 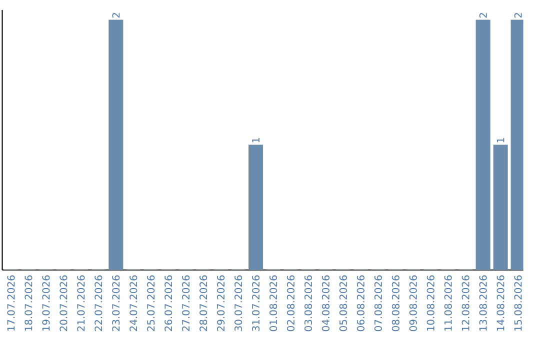 What do you see at coordinates (64, 303) in the screenshot?
I see `x-tick-label: 20.07.2026` at bounding box center [64, 303].